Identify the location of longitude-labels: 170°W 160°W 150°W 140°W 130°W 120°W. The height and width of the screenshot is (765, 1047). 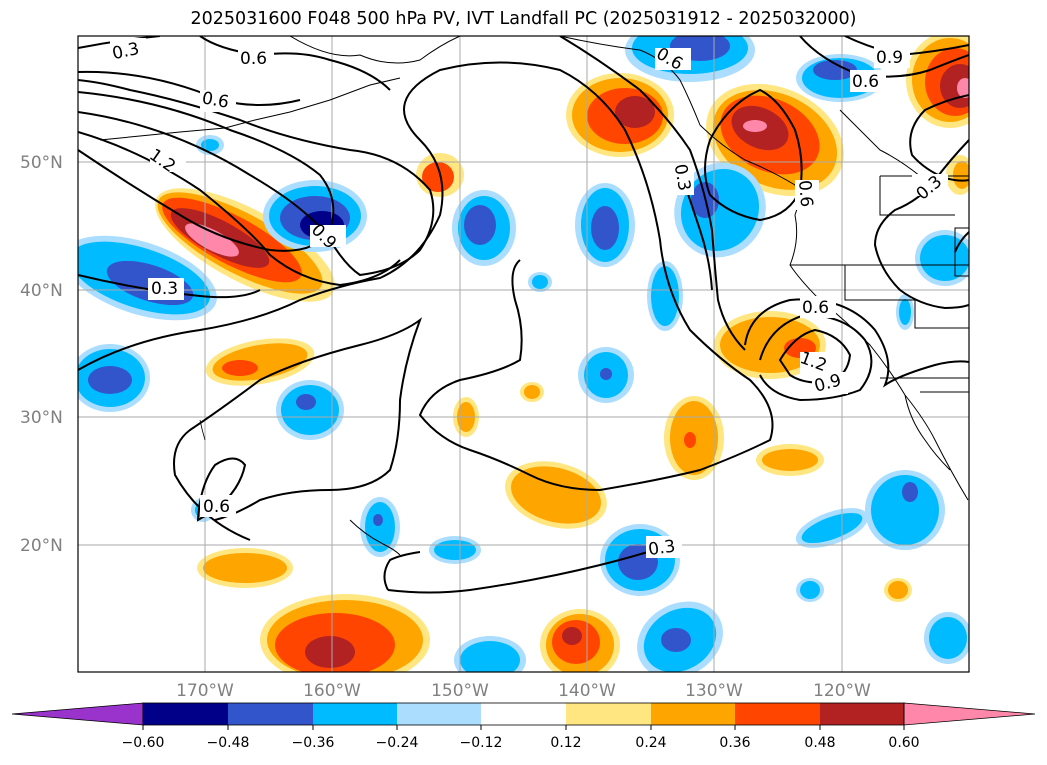
(523, 691).